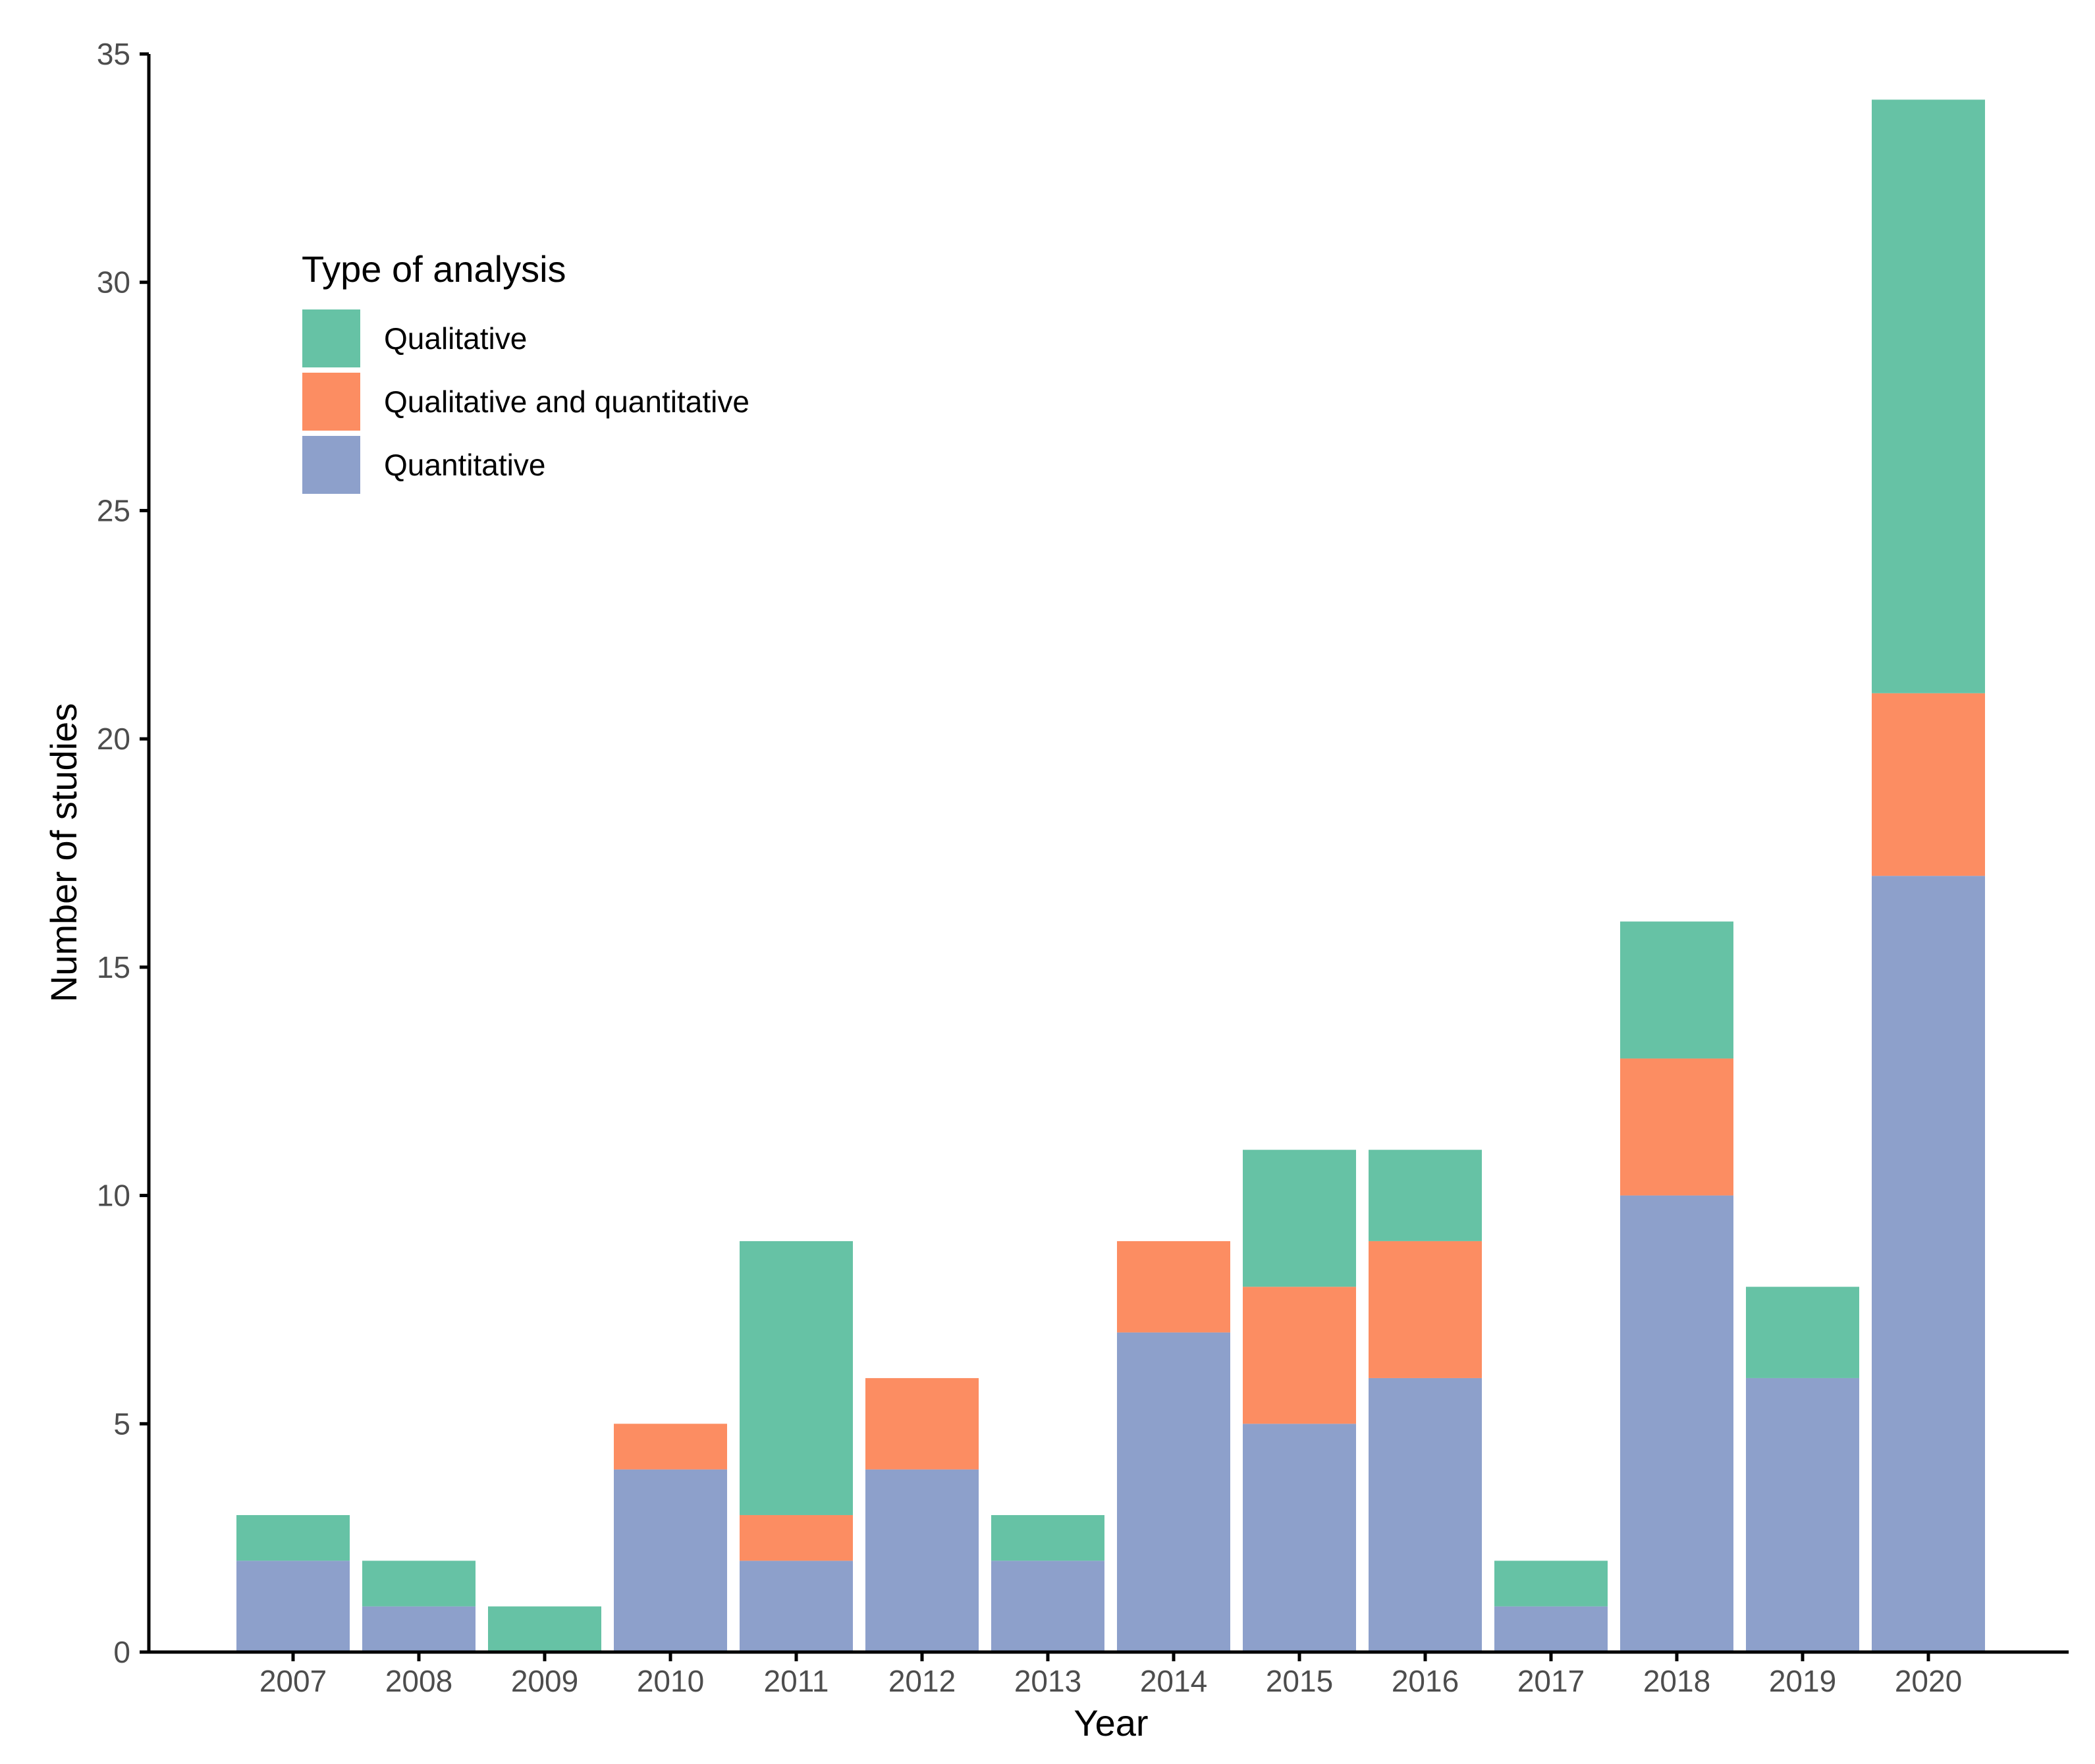 Image resolution: width=2095 pixels, height=1764 pixels. What do you see at coordinates (1676, 1423) in the screenshot?
I see `bar-quantitative-2018` at bounding box center [1676, 1423].